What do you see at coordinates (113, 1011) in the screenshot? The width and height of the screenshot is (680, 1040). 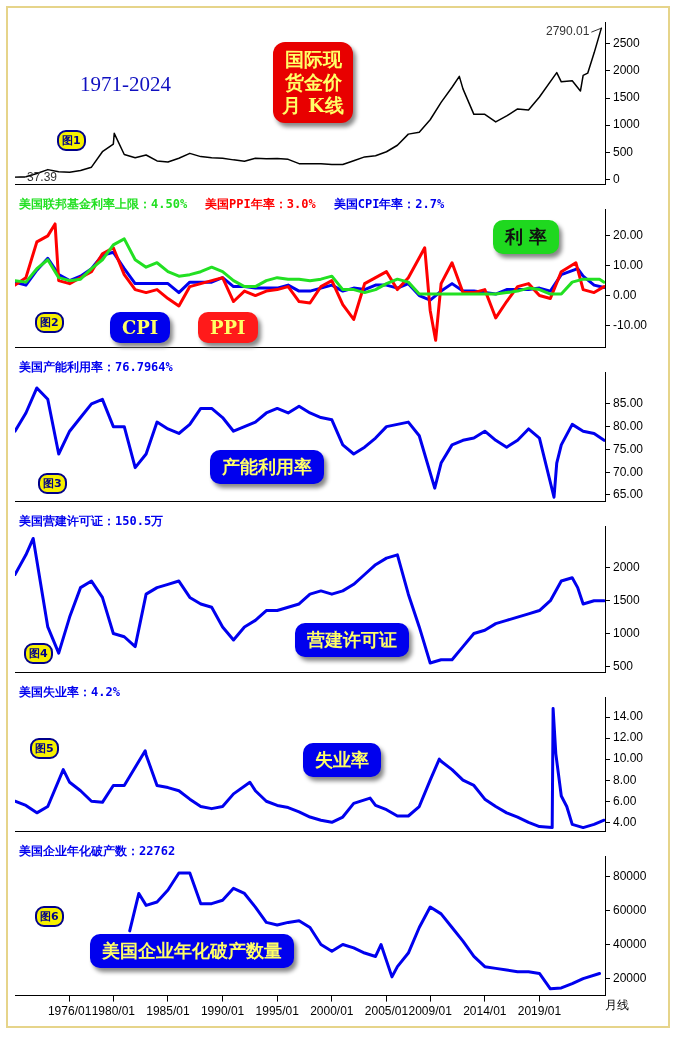 I see `x-tick-label: 1980/01` at bounding box center [113, 1011].